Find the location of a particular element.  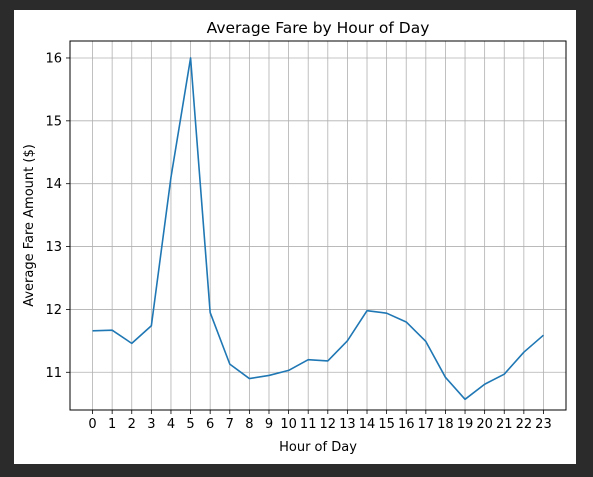

x-tick-label: 5 is located at coordinates (190, 424).